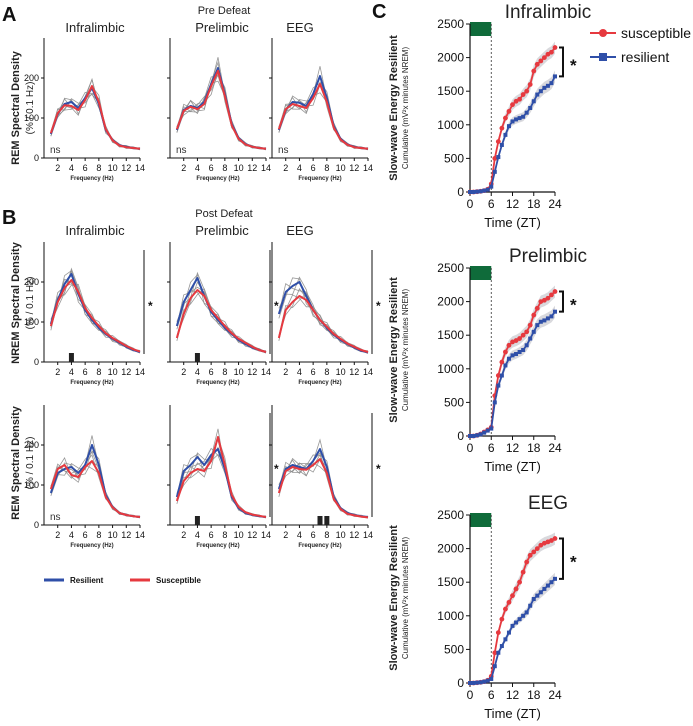 Image resolution: width=693 pixels, height=726 pixels. I want to click on error-band-susceptible, so click(512, 116).